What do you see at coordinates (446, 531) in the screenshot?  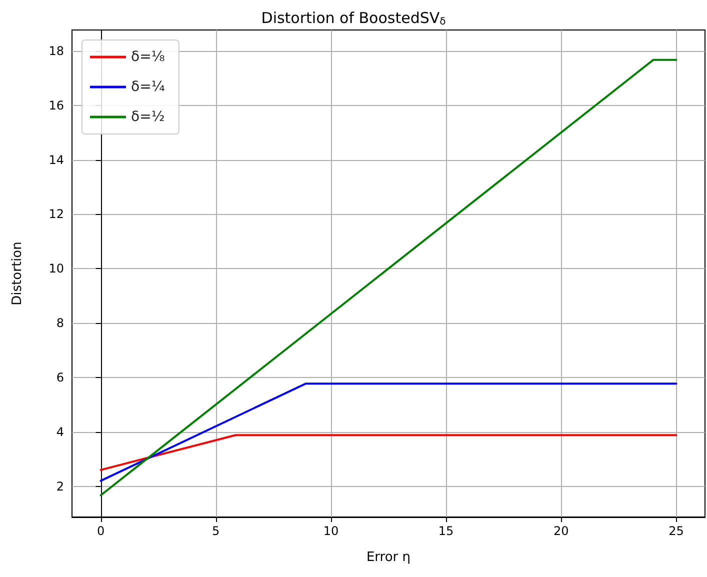 I see `x-tick-label: 15` at bounding box center [446, 531].